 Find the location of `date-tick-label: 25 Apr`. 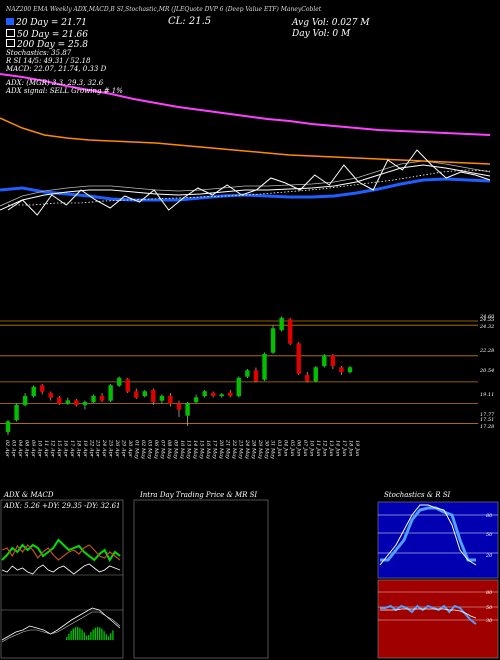

date-tick-label: 25 Apr is located at coordinates (111, 448).